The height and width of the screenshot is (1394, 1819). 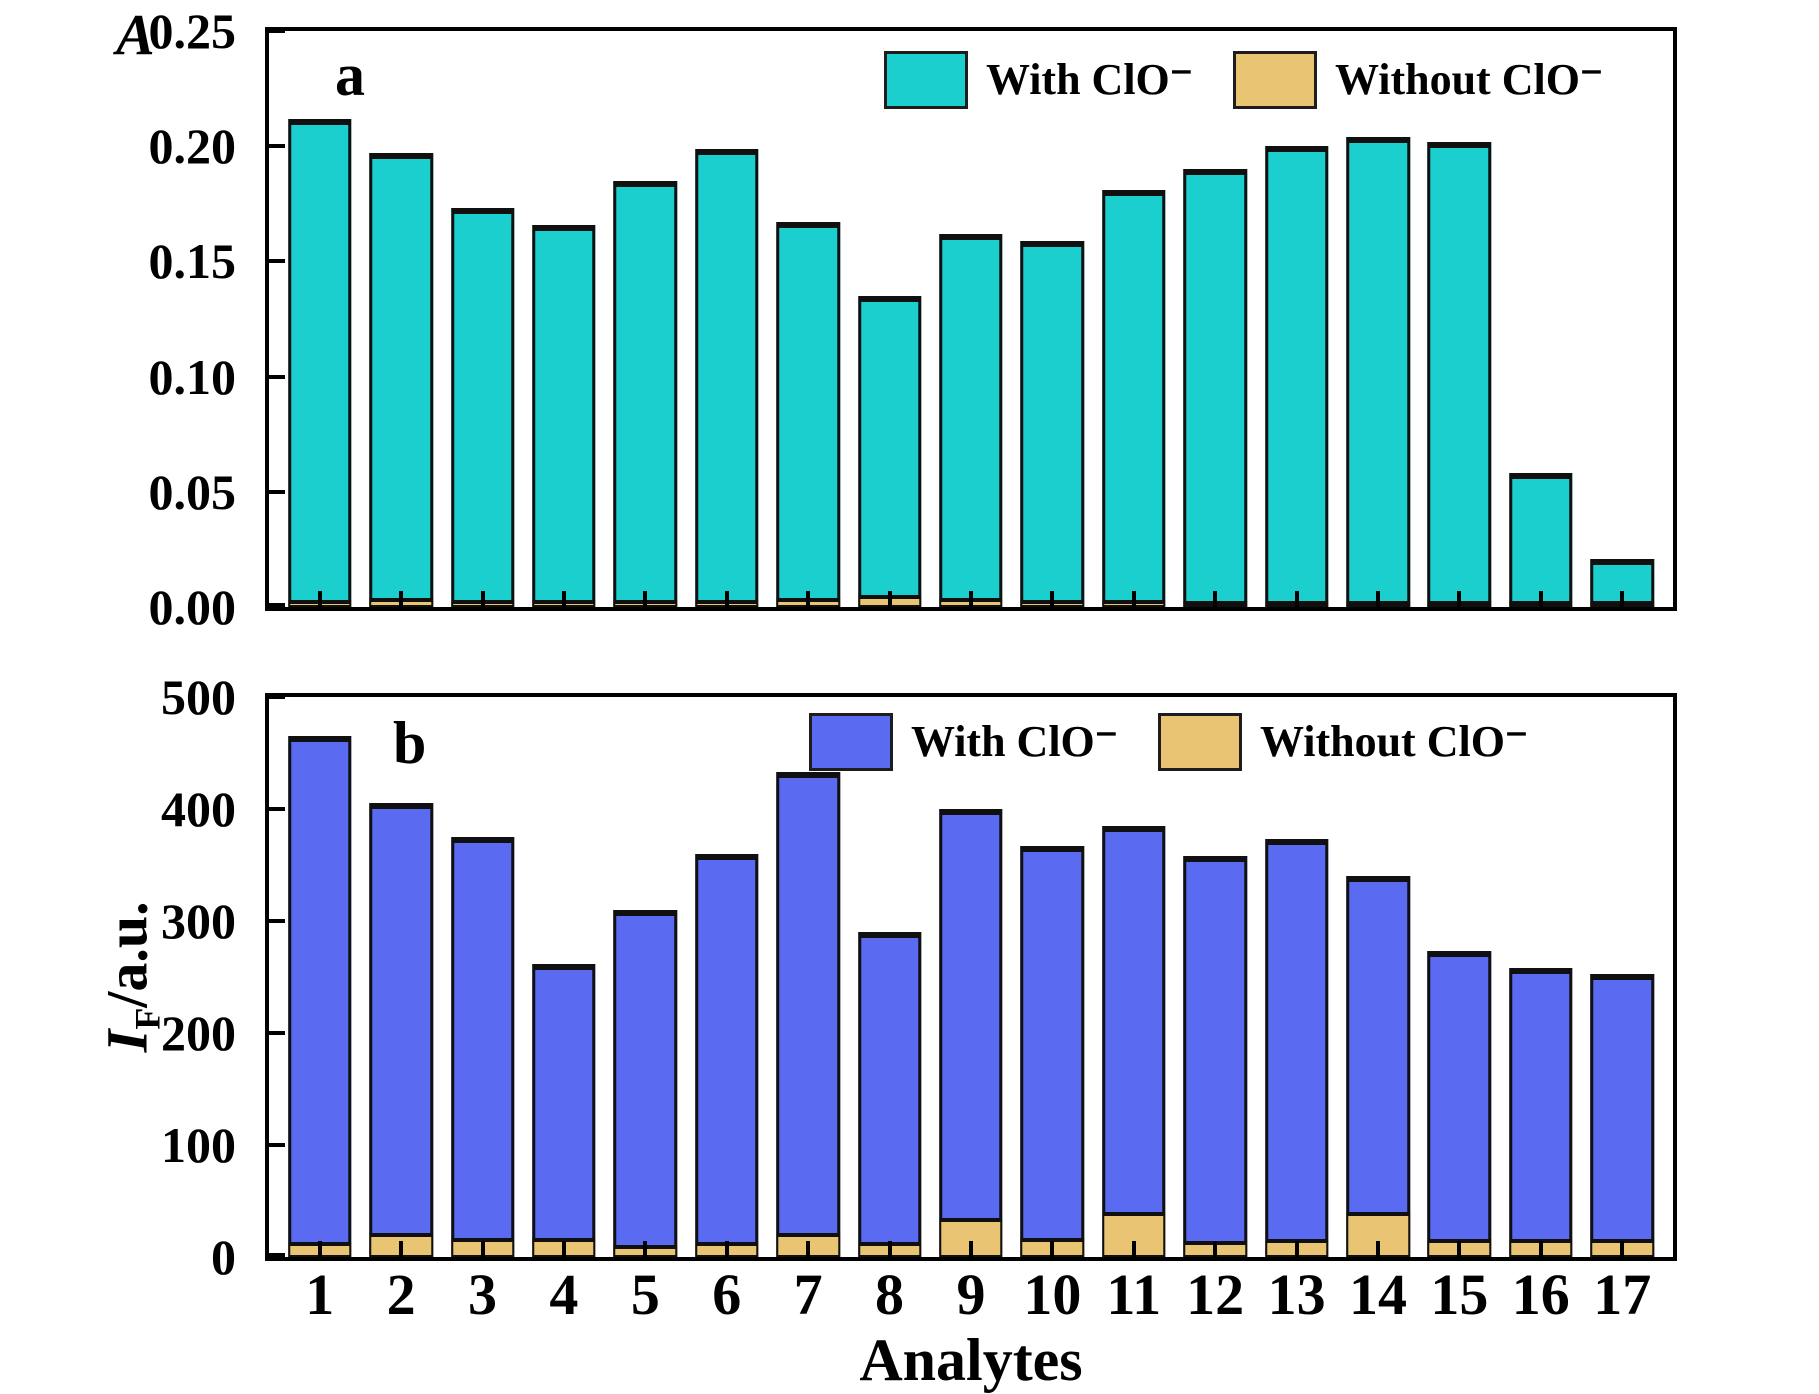 What do you see at coordinates (926, 80) in the screenshot?
I see `legend-swatch-with-clo` at bounding box center [926, 80].